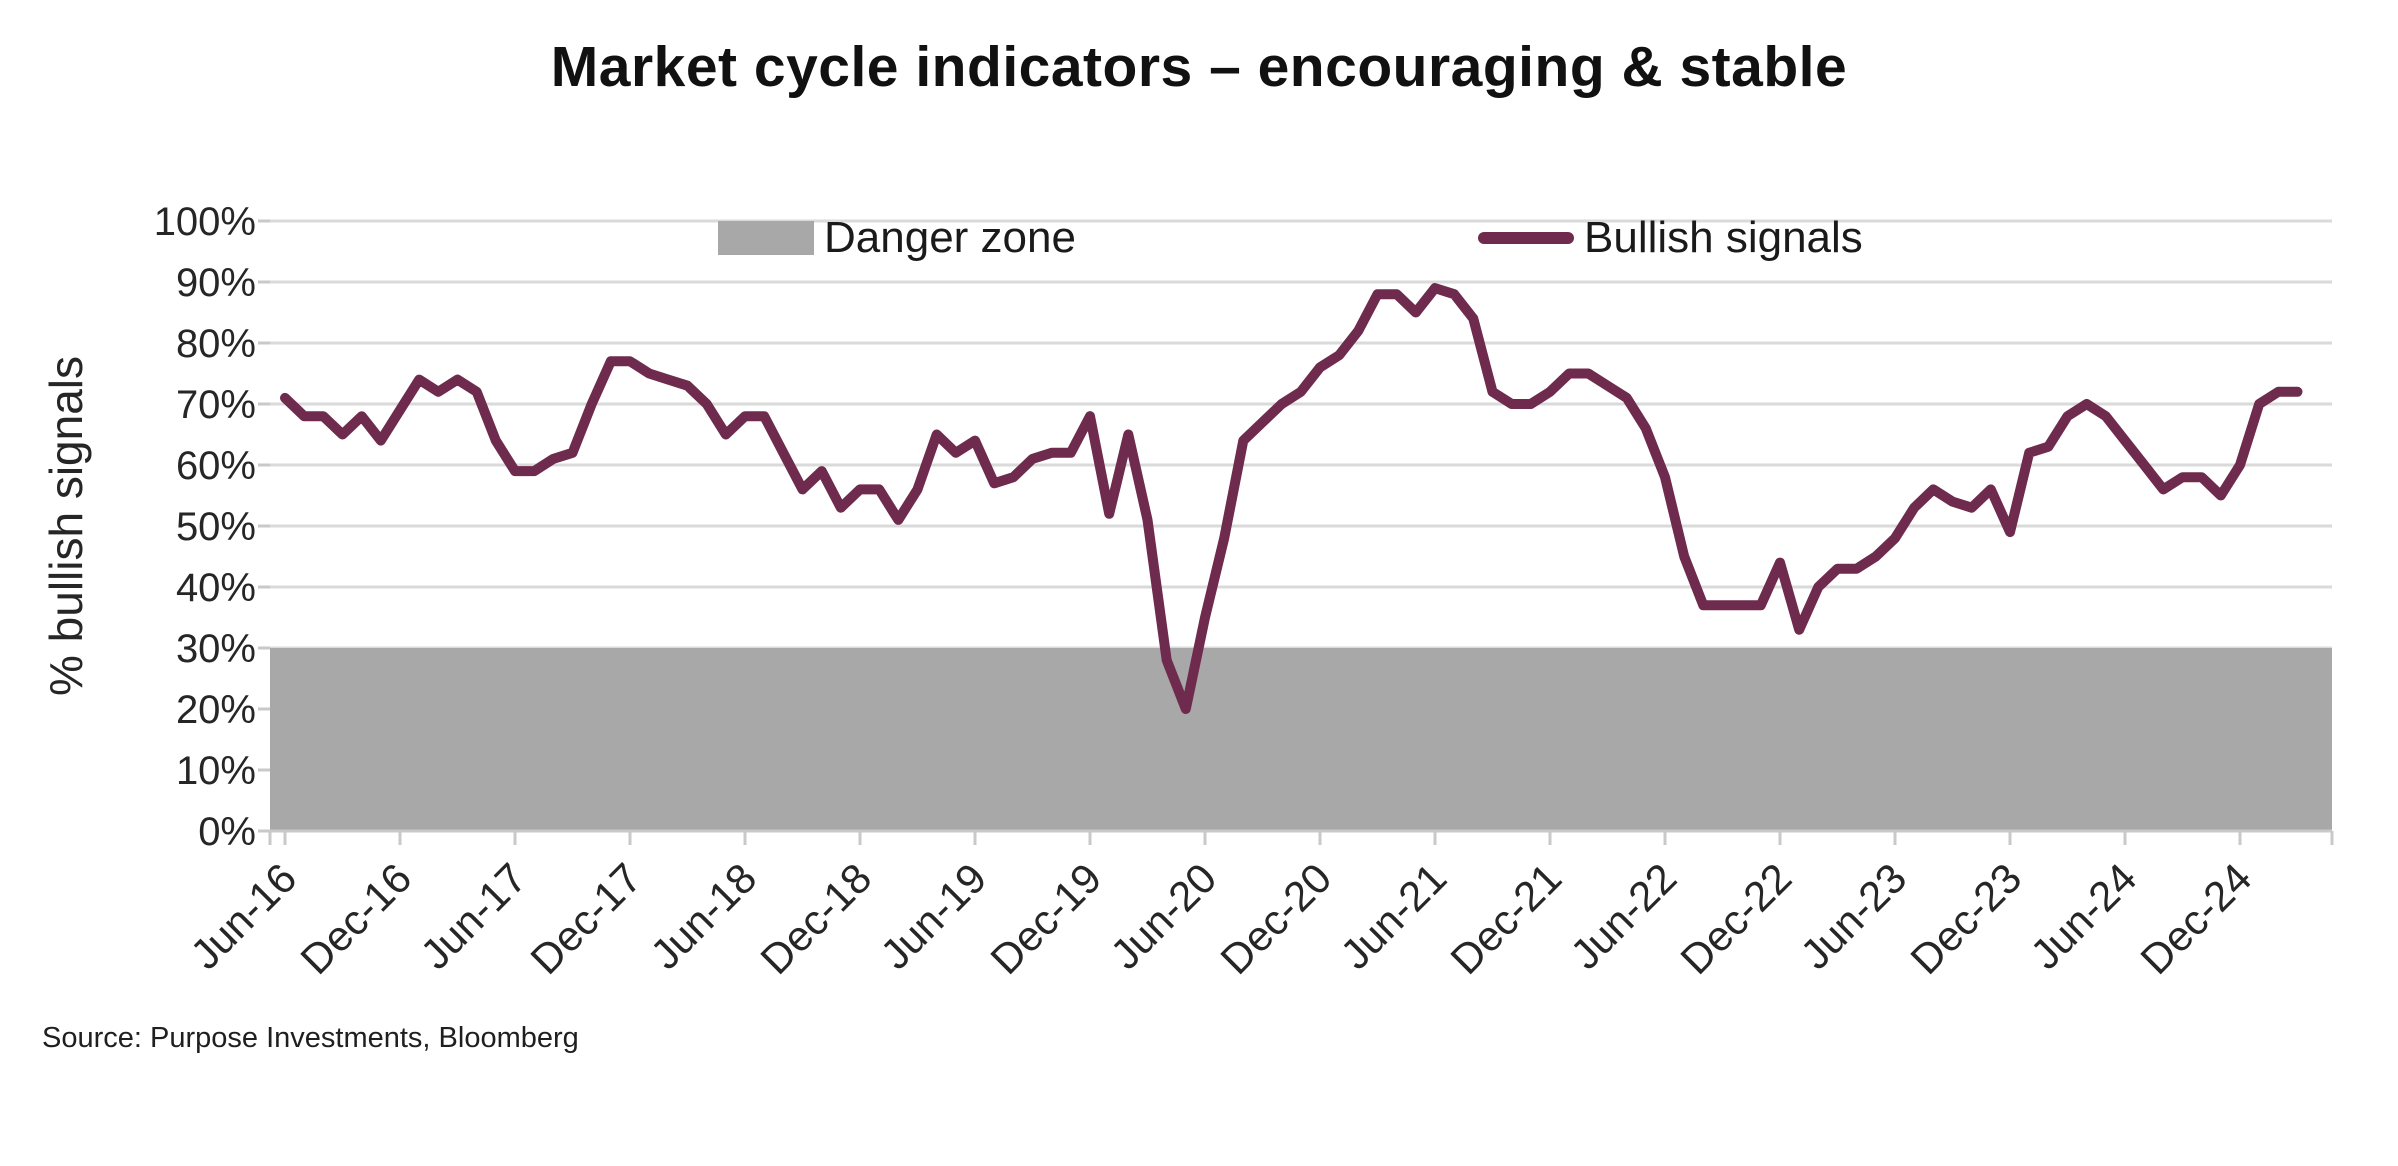 The image size is (2398, 1166). What do you see at coordinates (933, 916) in the screenshot?
I see `x-tick-label: Jun-19` at bounding box center [933, 916].